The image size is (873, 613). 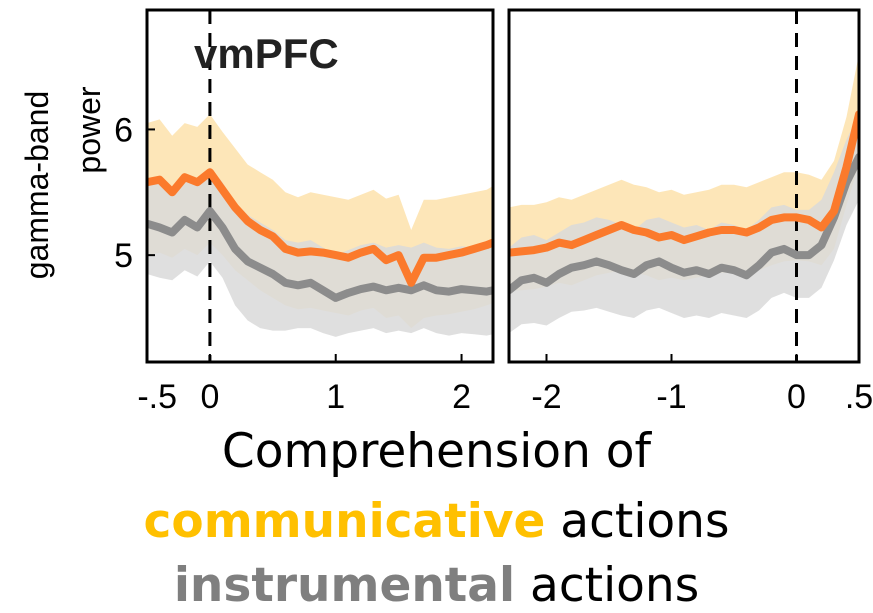 I want to click on x-tick-label: -1, so click(x=671, y=397).